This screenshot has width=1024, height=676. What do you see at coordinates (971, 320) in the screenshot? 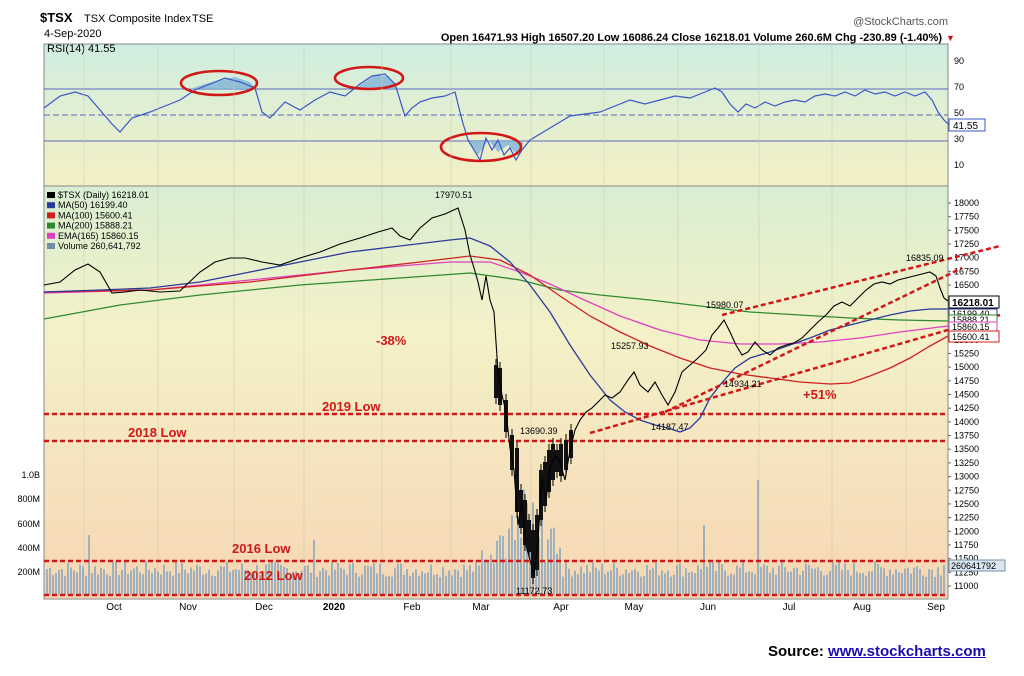
I see `ma200-tag-value: 15888.21` at bounding box center [971, 320].